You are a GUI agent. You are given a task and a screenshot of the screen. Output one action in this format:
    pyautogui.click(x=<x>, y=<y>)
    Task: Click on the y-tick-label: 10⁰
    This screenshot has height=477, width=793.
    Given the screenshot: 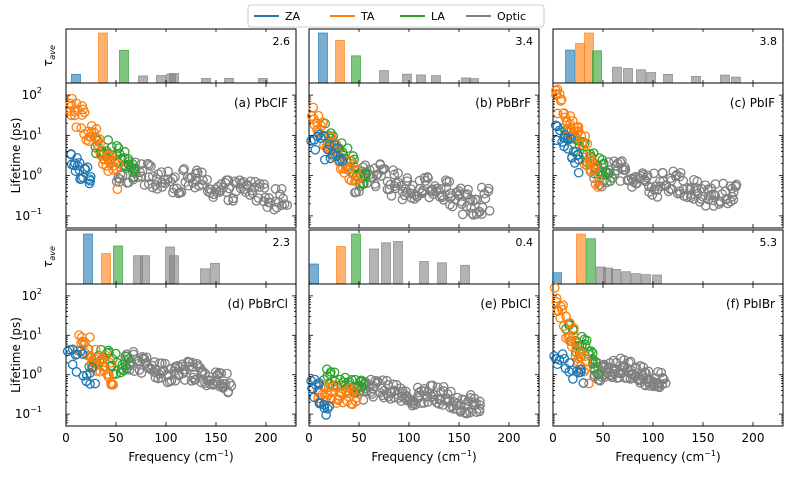 What is the action you would take?
    pyautogui.click(x=32, y=175)
    